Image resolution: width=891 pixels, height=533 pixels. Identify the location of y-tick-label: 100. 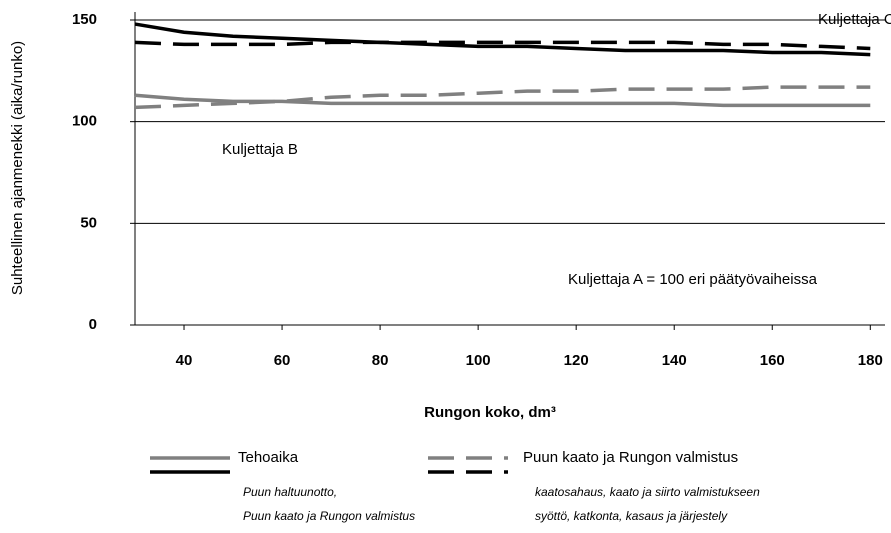
(84, 121).